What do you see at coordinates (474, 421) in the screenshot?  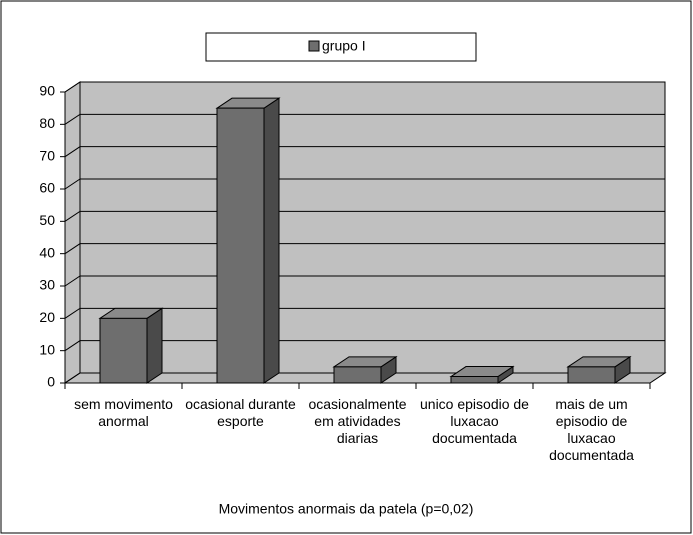 I see `x-tick-label: unico episodio de luxacao documentada` at bounding box center [474, 421].